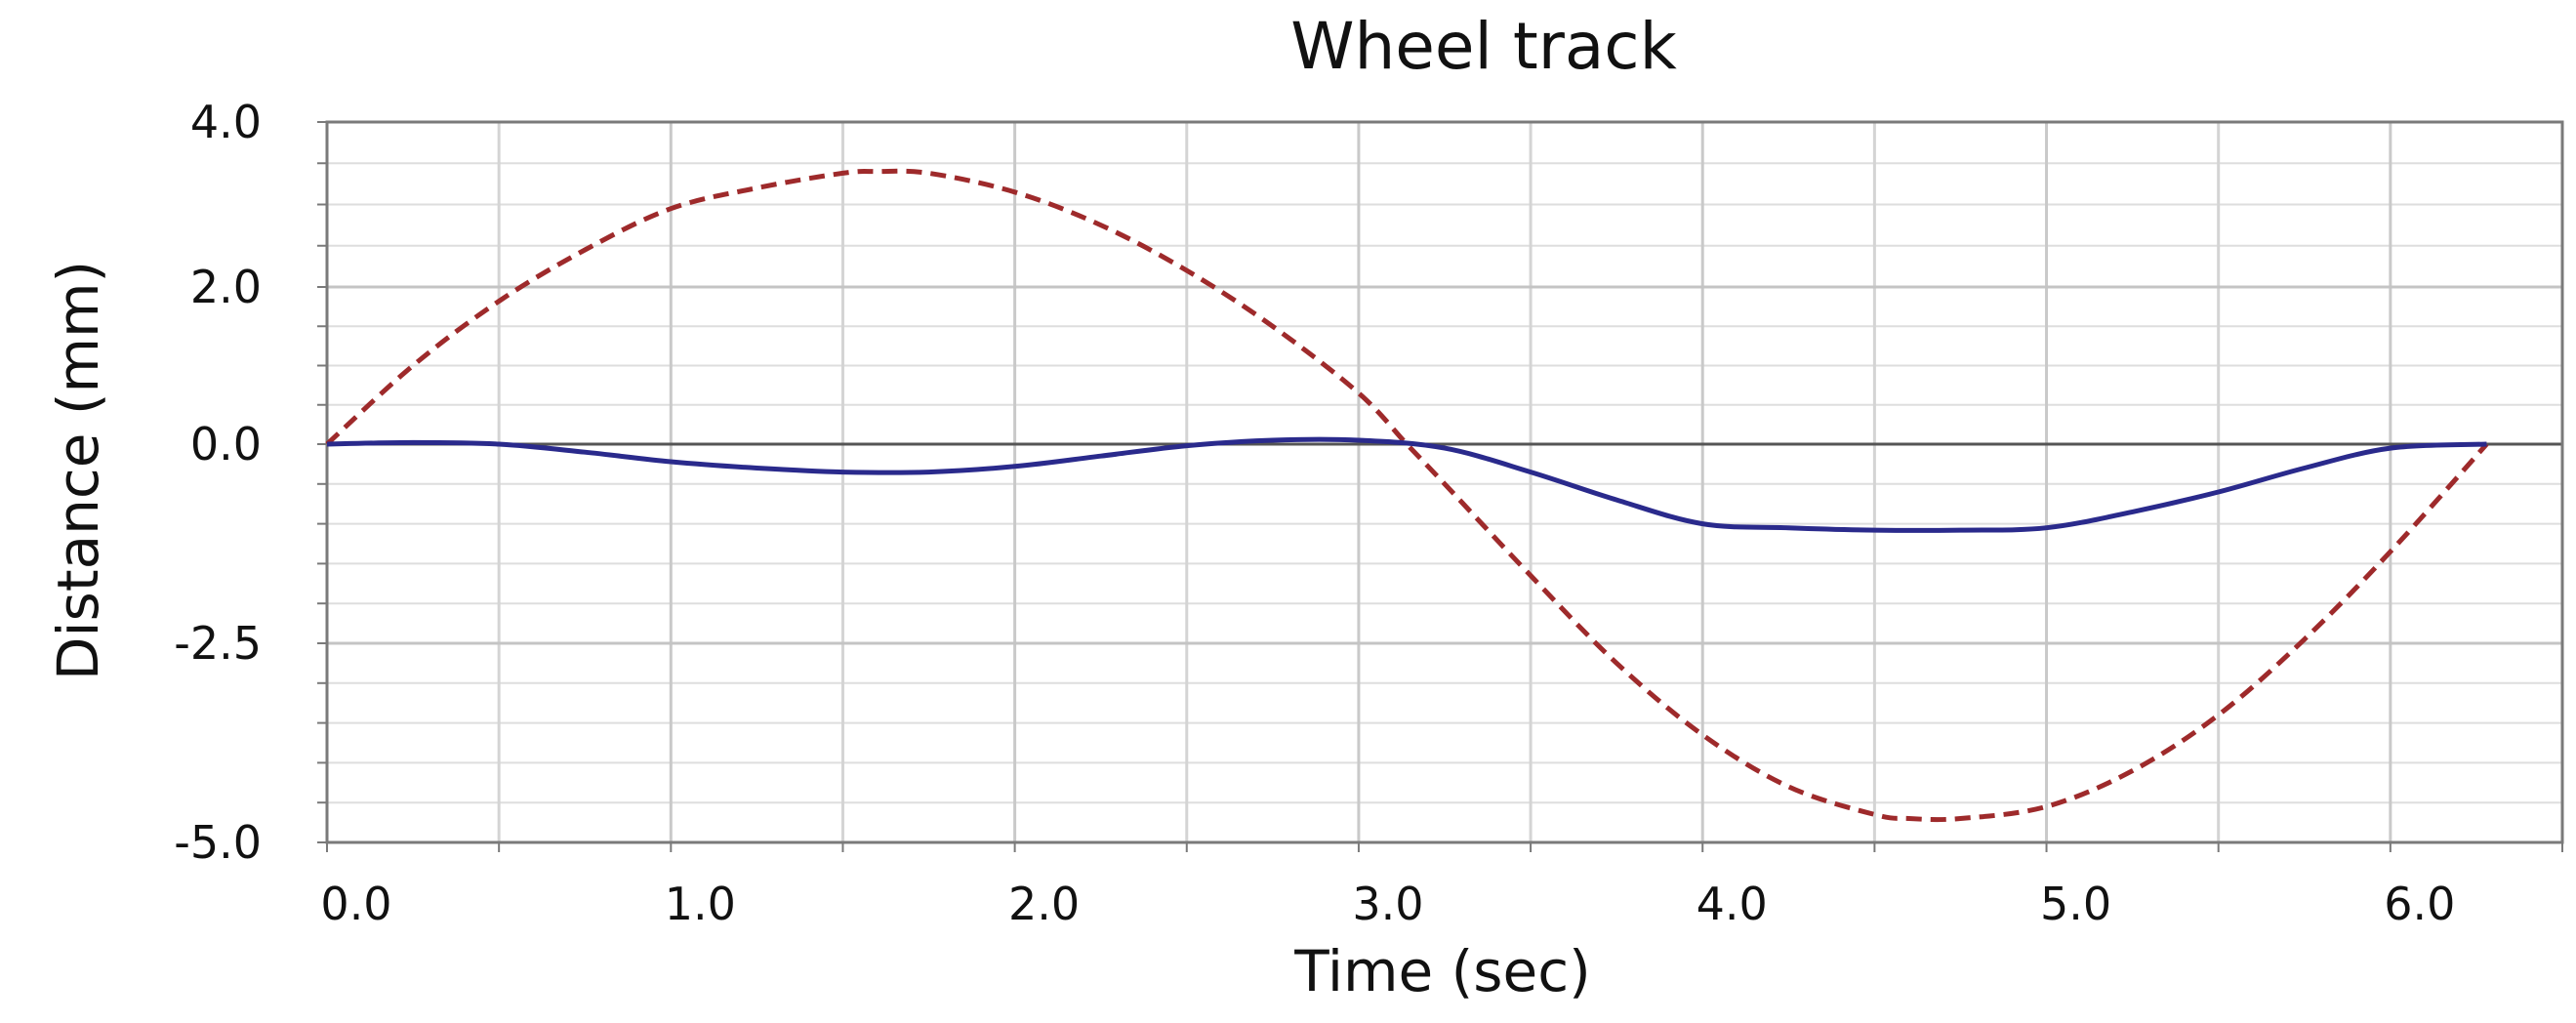 The height and width of the screenshot is (1023, 2576). I want to click on x-tick-label: 1.0, so click(700, 904).